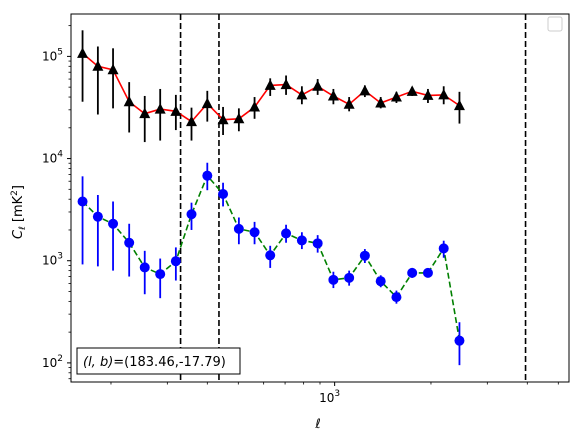 This screenshot has width=580, height=441. I want to click on coordinates-annotation-text: (l, b)=(183.46,-17.79), so click(154, 362).